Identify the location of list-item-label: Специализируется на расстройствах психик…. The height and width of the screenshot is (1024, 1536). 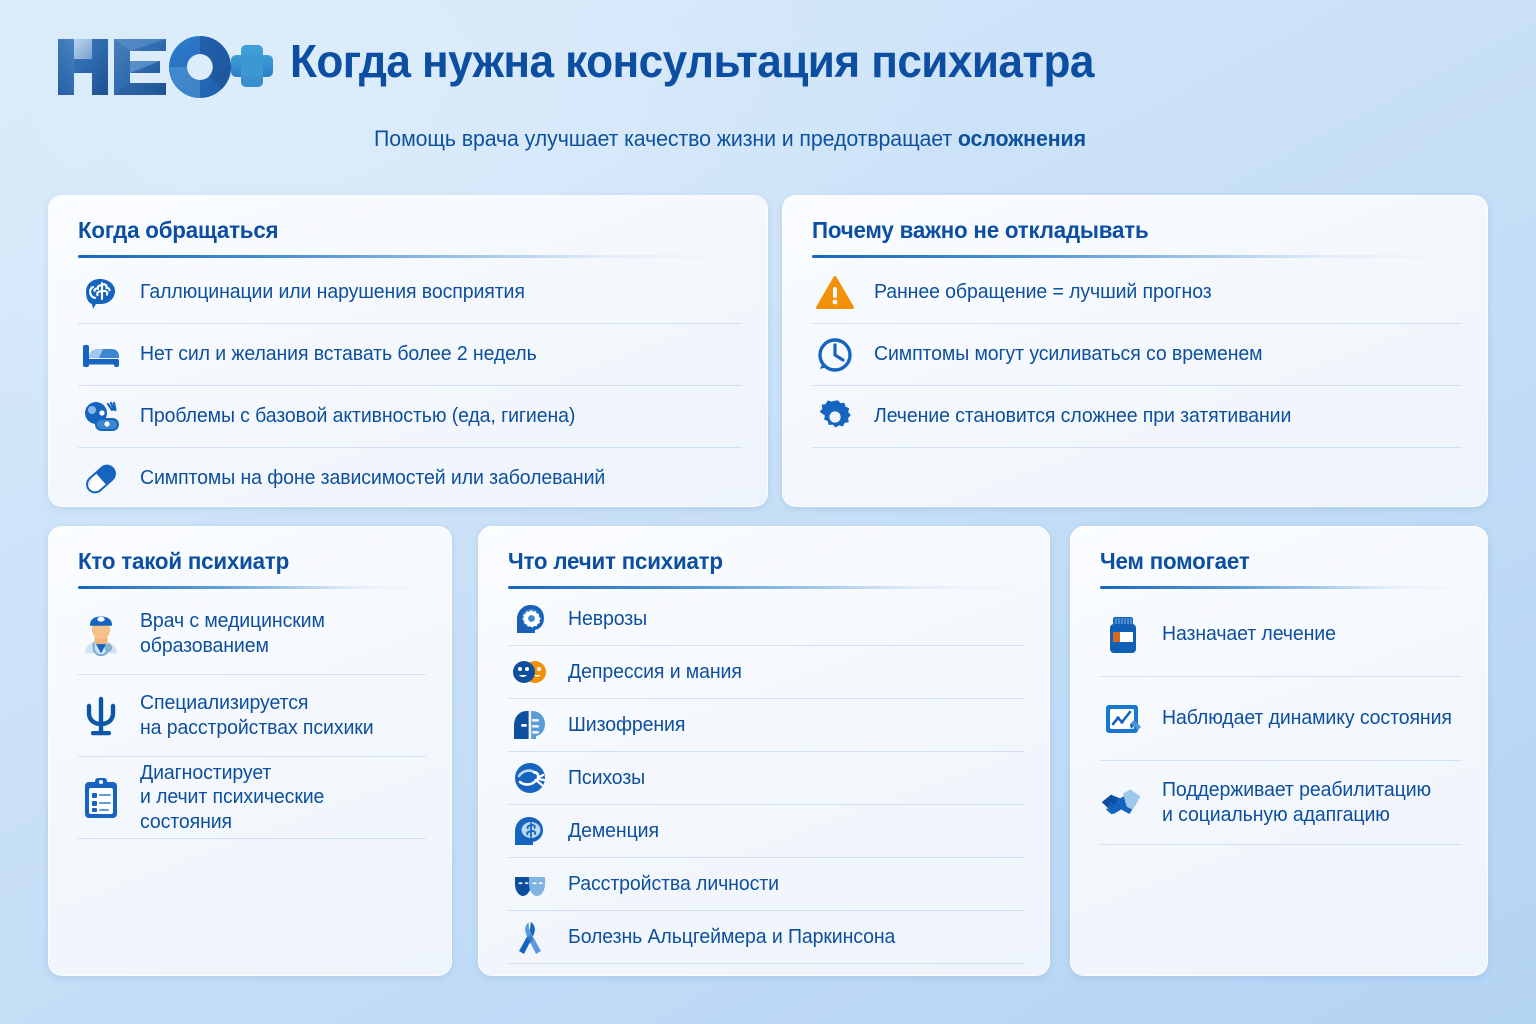
(257, 715).